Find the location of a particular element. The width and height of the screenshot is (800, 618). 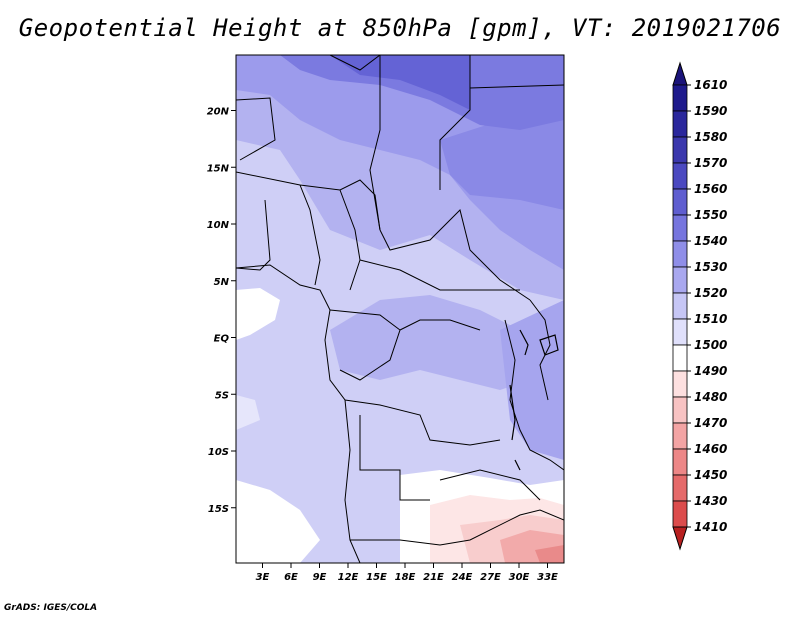

lon-label: 9E is located at coordinates (320, 577).